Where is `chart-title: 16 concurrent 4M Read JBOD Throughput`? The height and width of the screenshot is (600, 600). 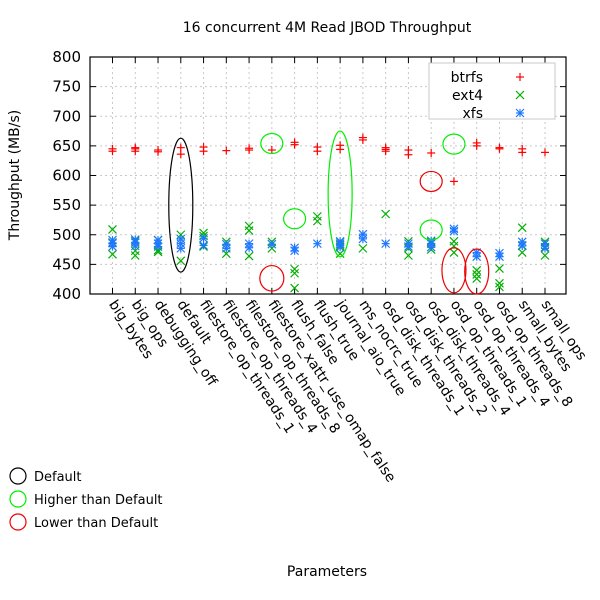 chart-title: 16 concurrent 4M Read JBOD Throughput is located at coordinates (327, 28).